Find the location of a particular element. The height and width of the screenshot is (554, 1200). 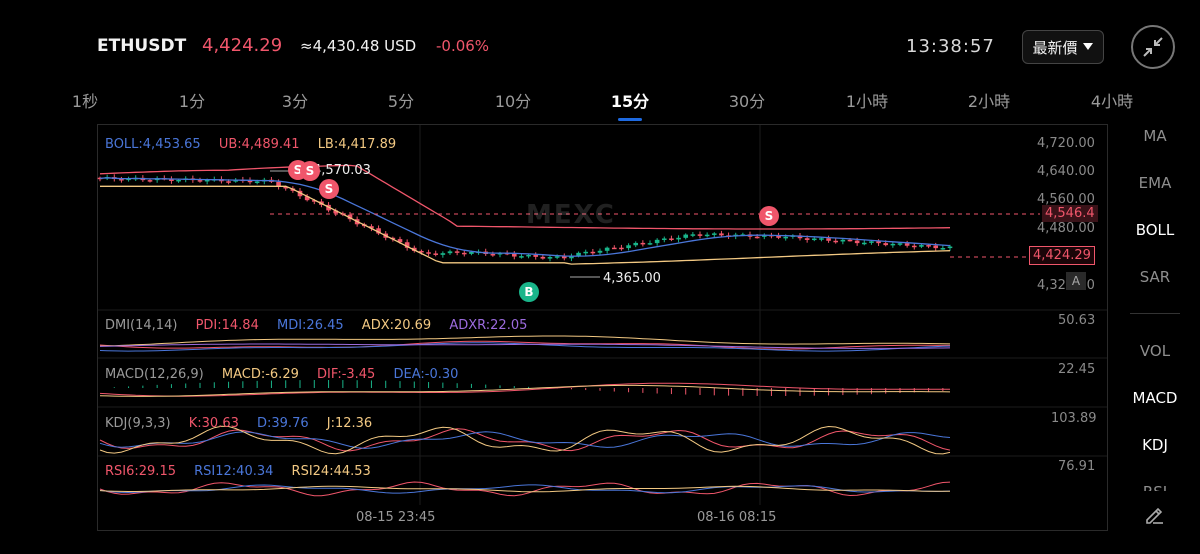

change-percent: -0.06% is located at coordinates (463, 46).